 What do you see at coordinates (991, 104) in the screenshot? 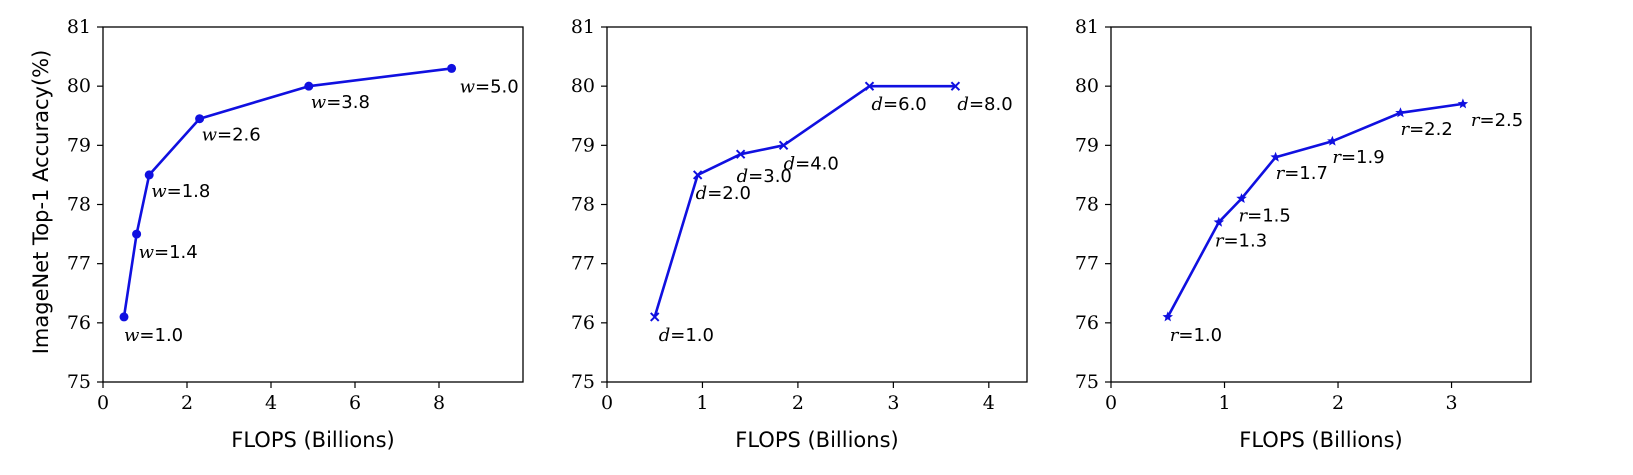
I see `point-label-value: =8.0` at bounding box center [991, 104].